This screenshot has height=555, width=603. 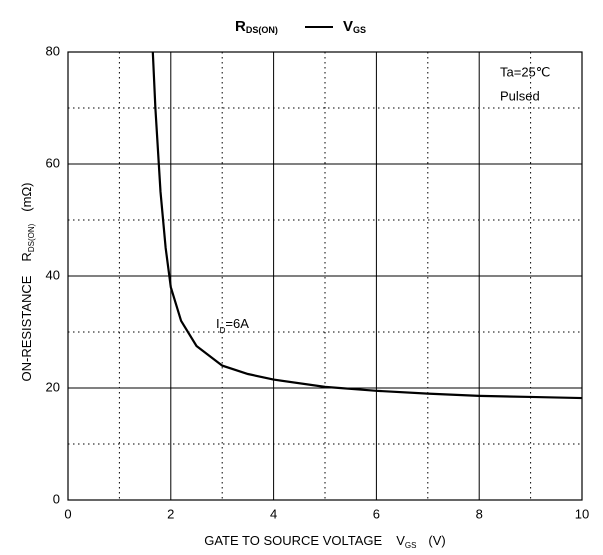 I want to click on y-tick-label: 60, so click(x=53, y=162).